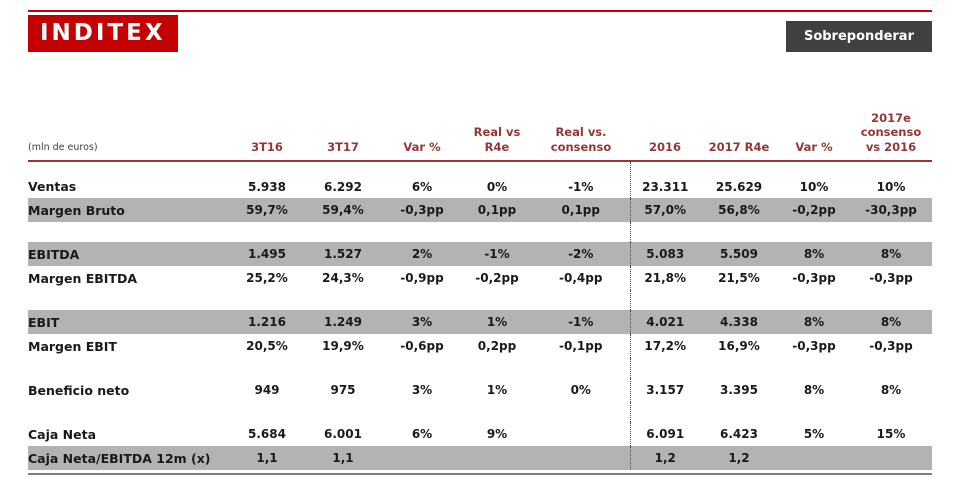 The image size is (960, 492). I want to click on cell: 5%, so click(814, 434).